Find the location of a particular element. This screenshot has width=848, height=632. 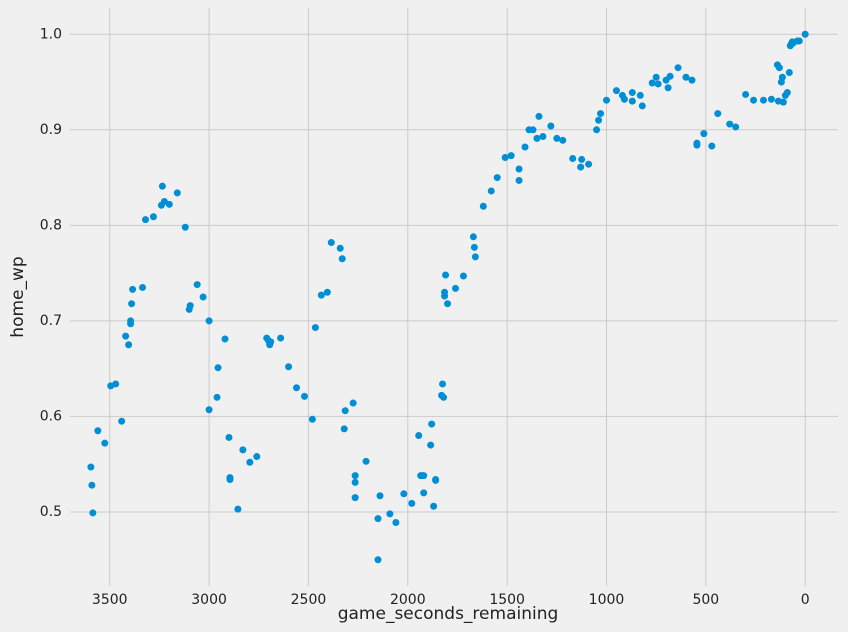

y-tick-label: 0.9 is located at coordinates (51, 130).